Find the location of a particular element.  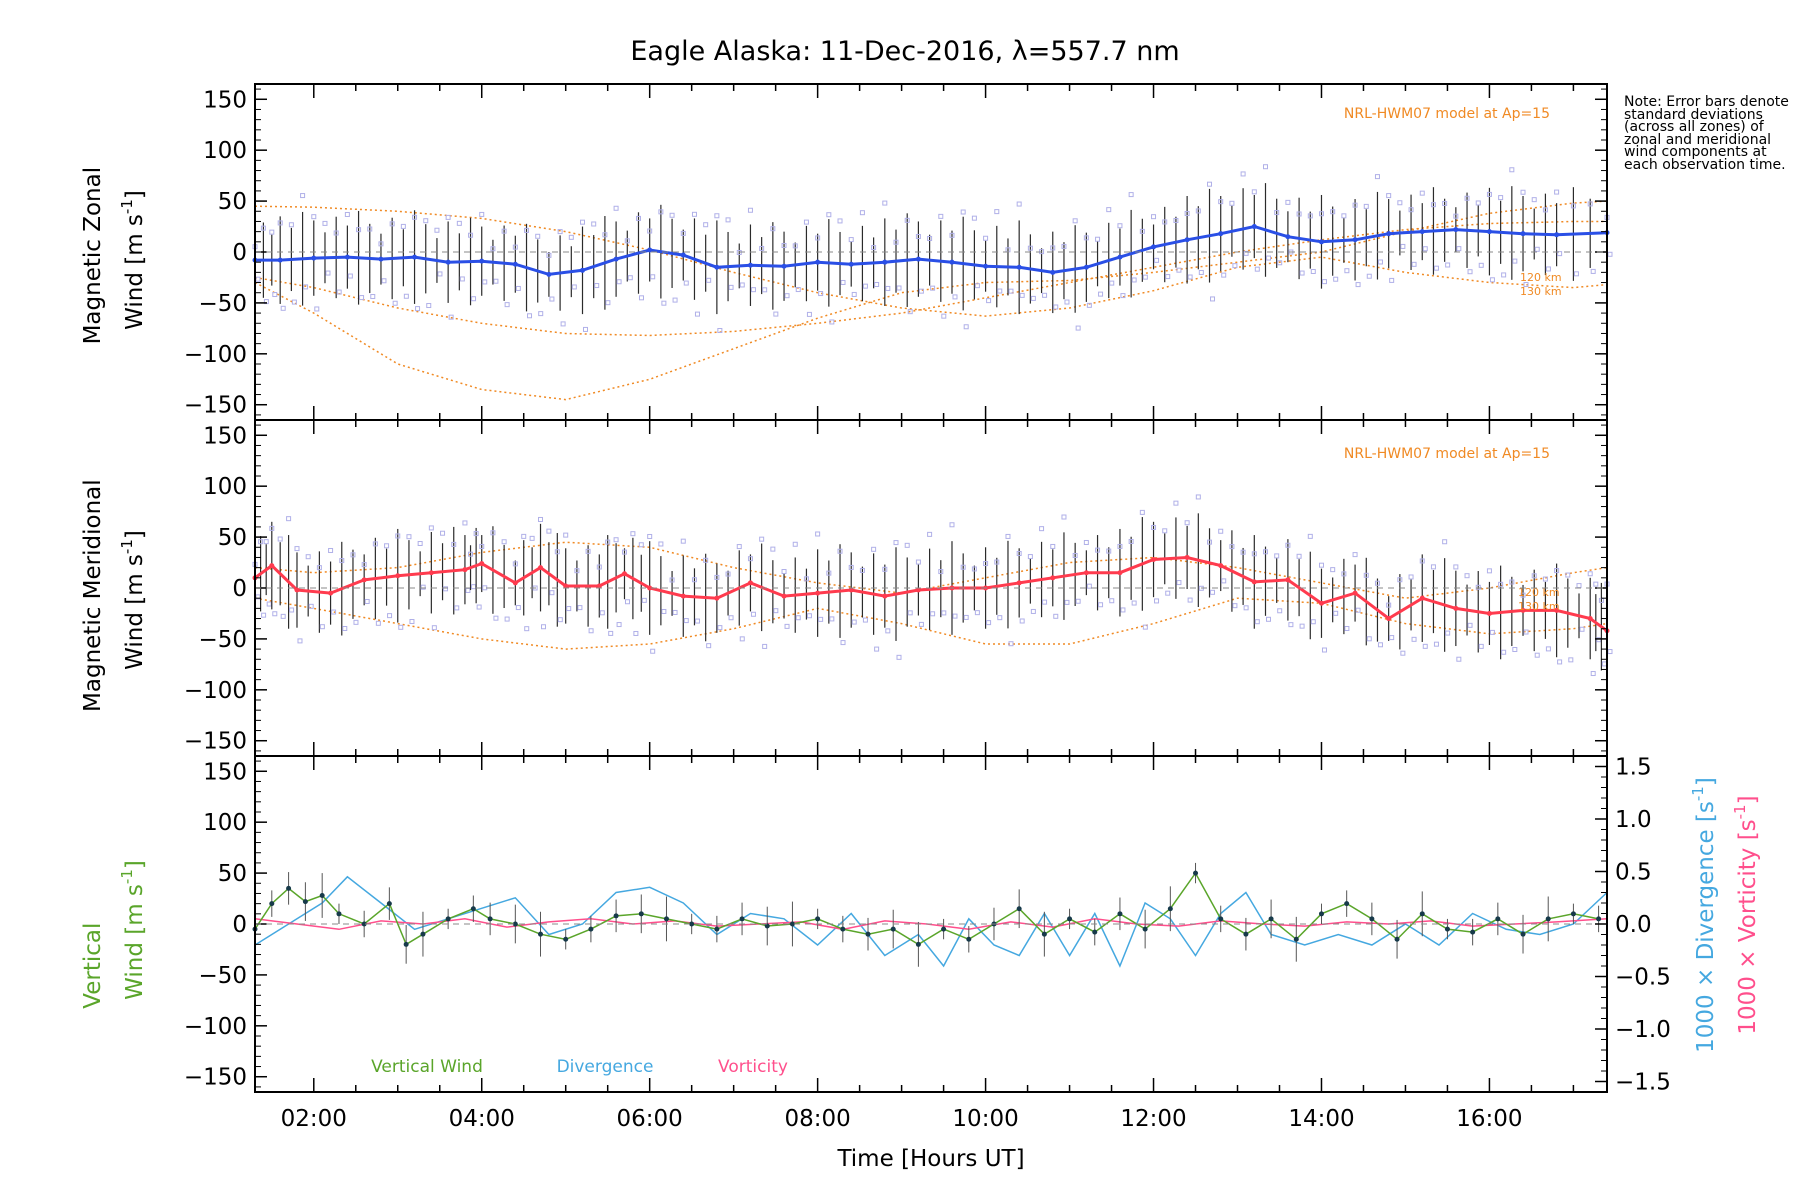

y2-tick-label: −1.5 is located at coordinates (1643, 1083).